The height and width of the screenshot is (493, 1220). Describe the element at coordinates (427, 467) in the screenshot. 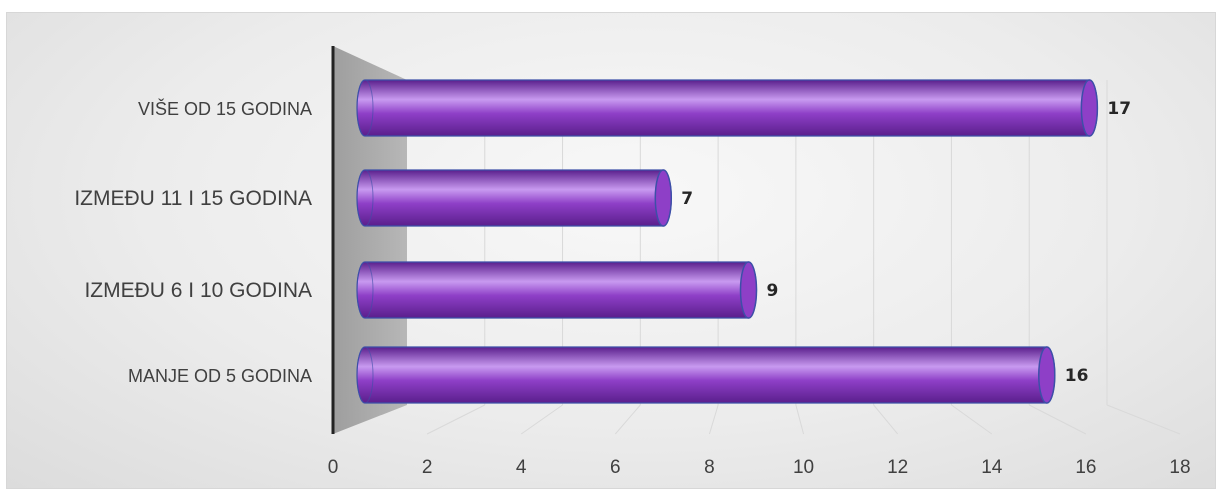

I see `x-tick-label: 2` at that location.